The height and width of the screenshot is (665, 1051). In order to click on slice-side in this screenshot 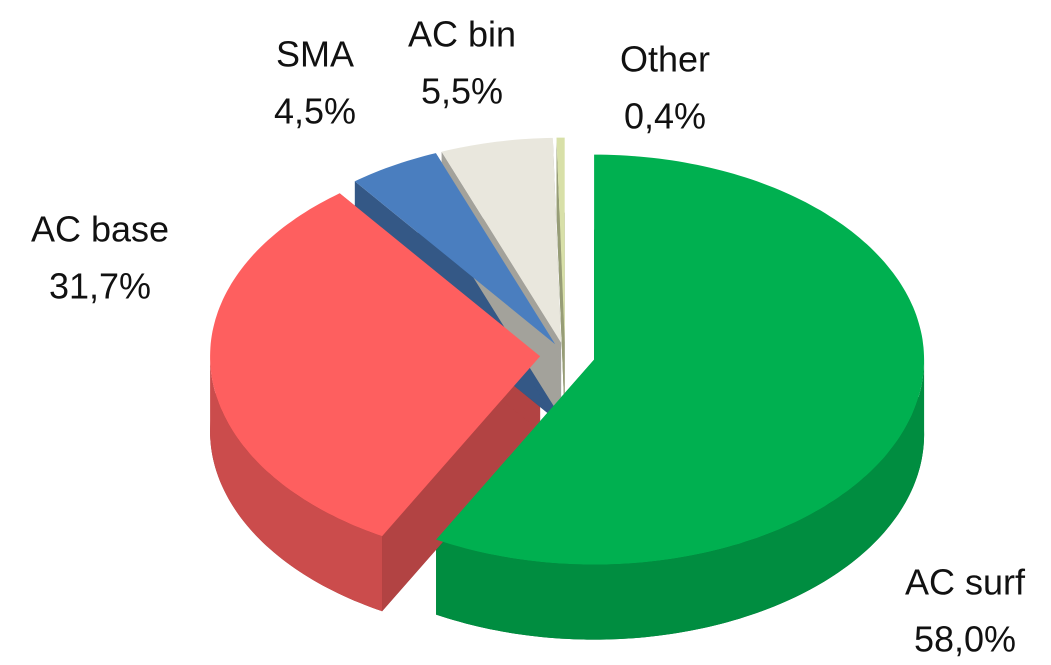, I will do `click(296, 484)`.